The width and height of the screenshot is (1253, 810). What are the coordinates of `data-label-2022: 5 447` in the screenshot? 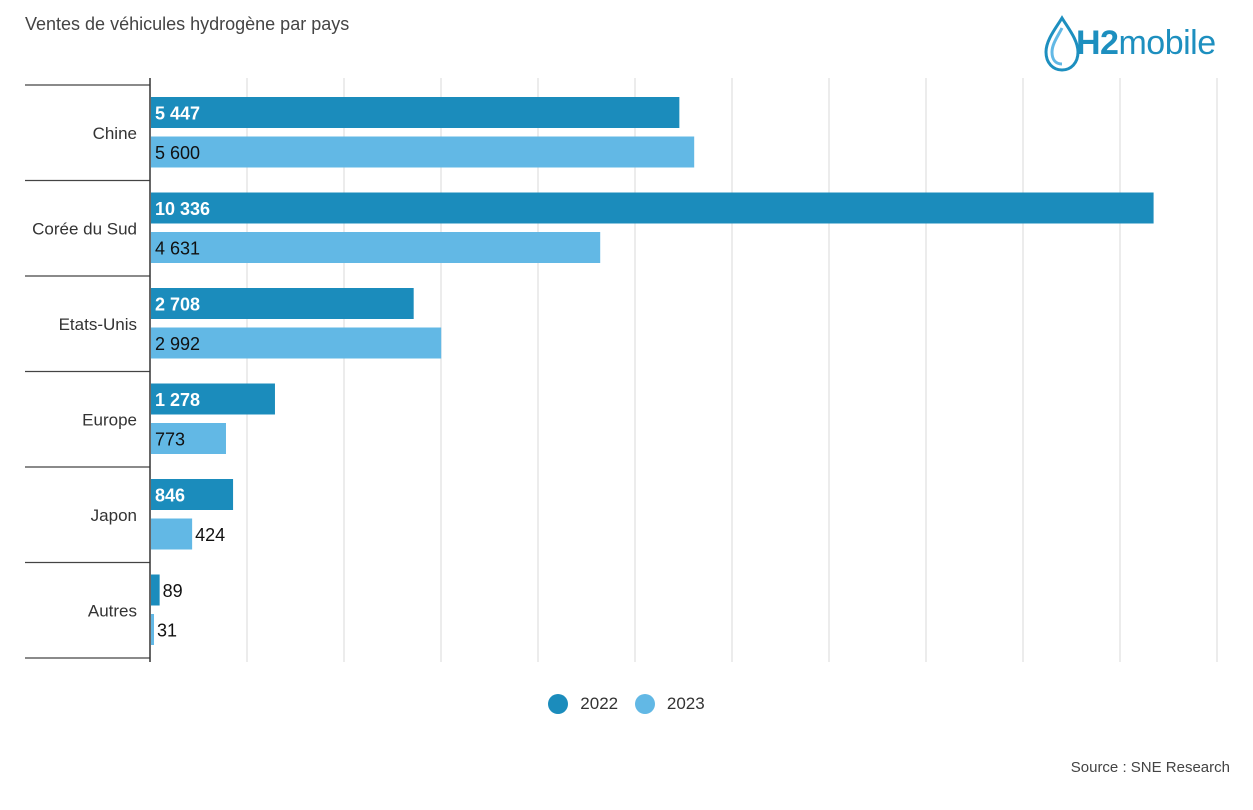 It's located at (177, 114).